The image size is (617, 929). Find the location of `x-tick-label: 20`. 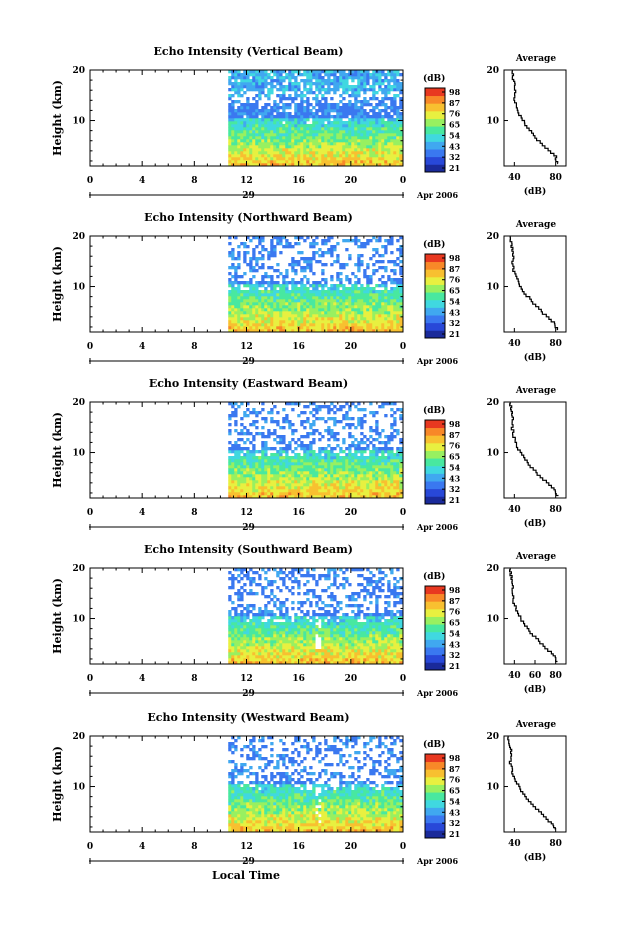

x-tick-label: 20 is located at coordinates (351, 513).